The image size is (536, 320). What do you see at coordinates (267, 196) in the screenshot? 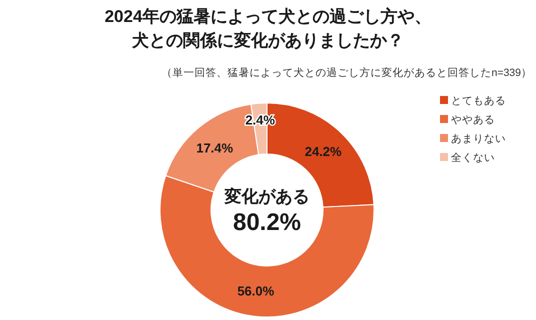
I see `text: 変化がある` at bounding box center [267, 196].